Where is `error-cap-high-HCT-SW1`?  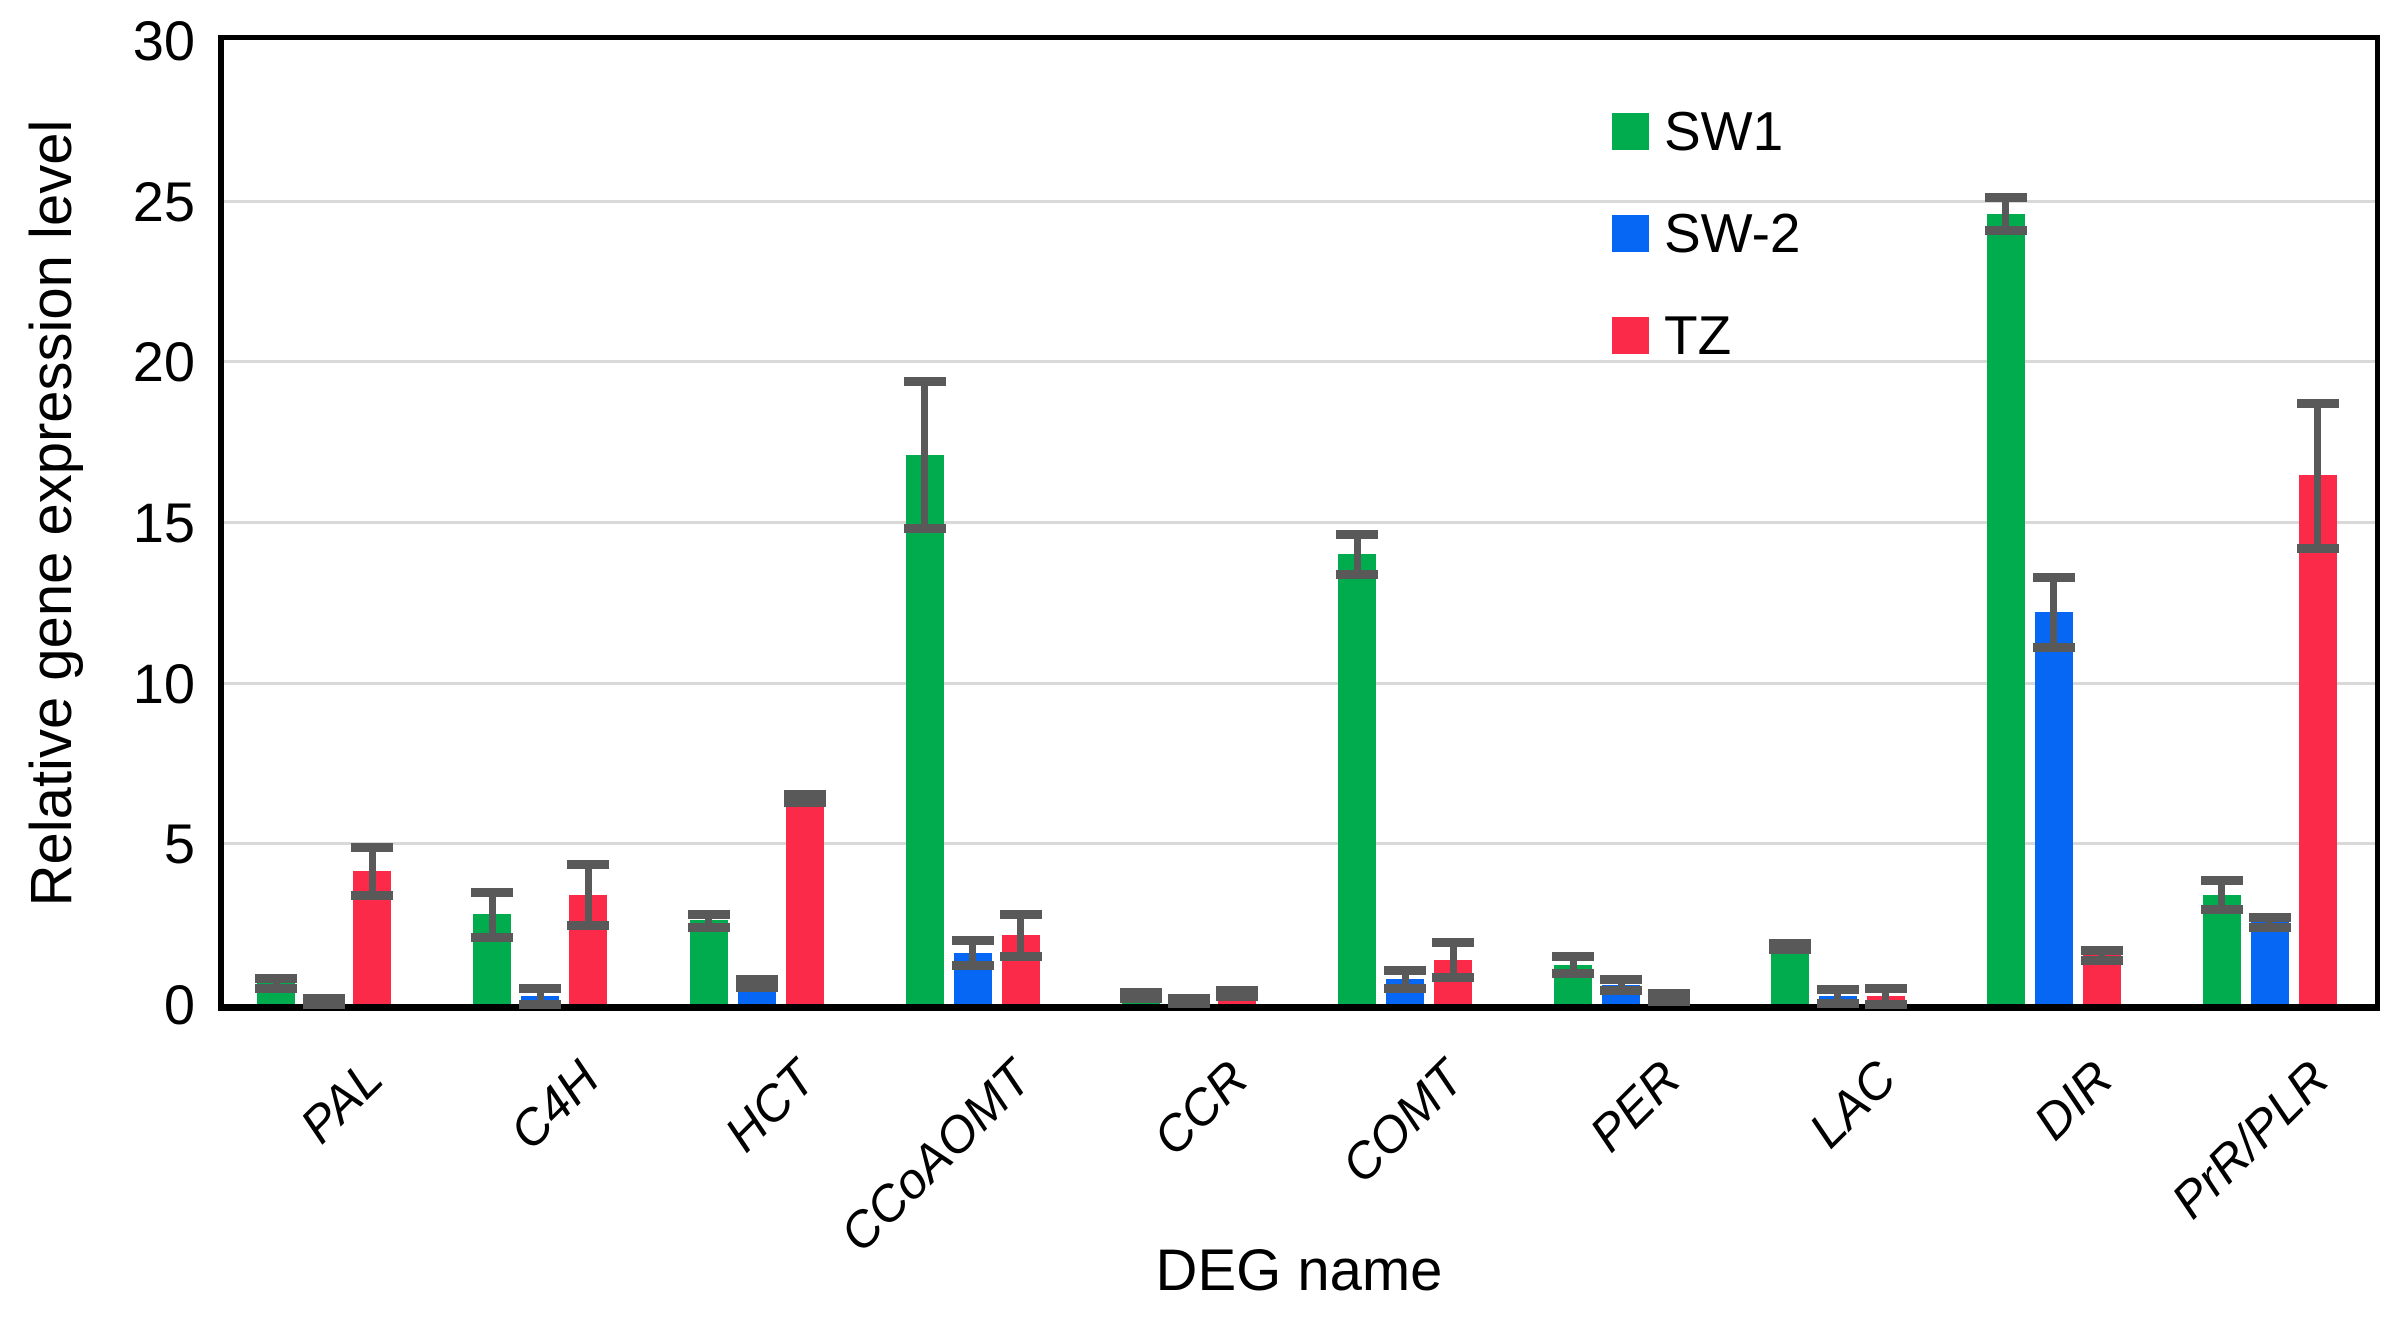
error-cap-high-HCT-SW1 is located at coordinates (708, 915).